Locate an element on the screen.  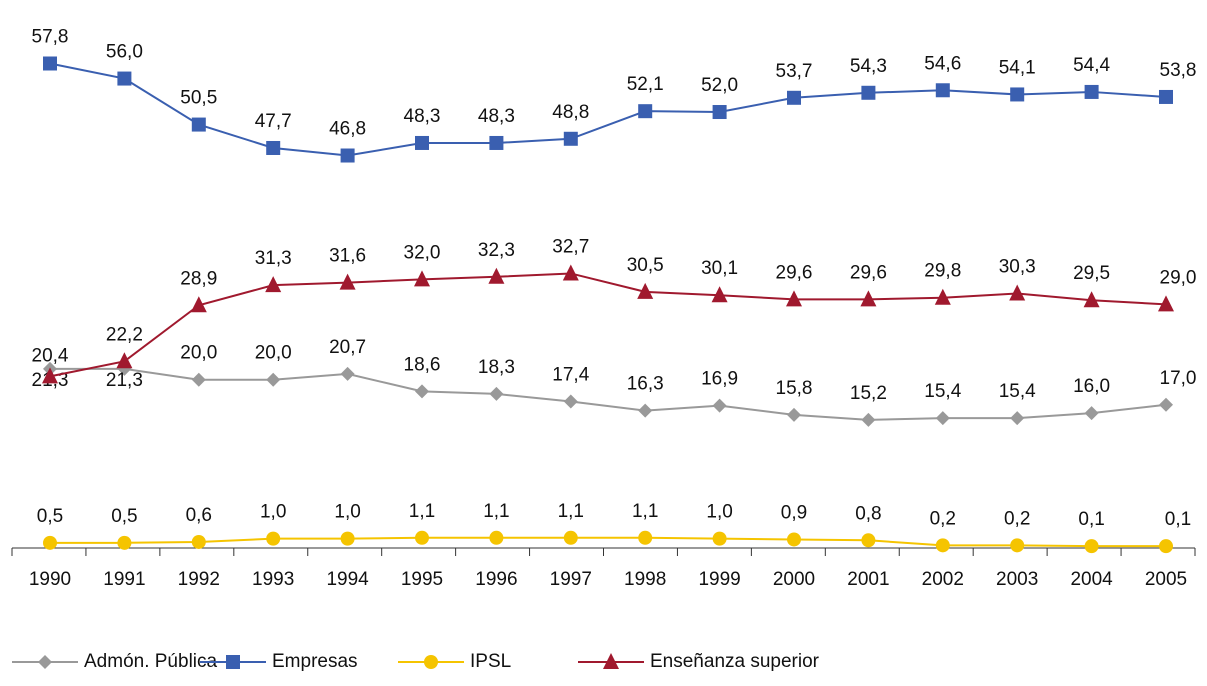
data-label: 16,3 is located at coordinates (645, 384).